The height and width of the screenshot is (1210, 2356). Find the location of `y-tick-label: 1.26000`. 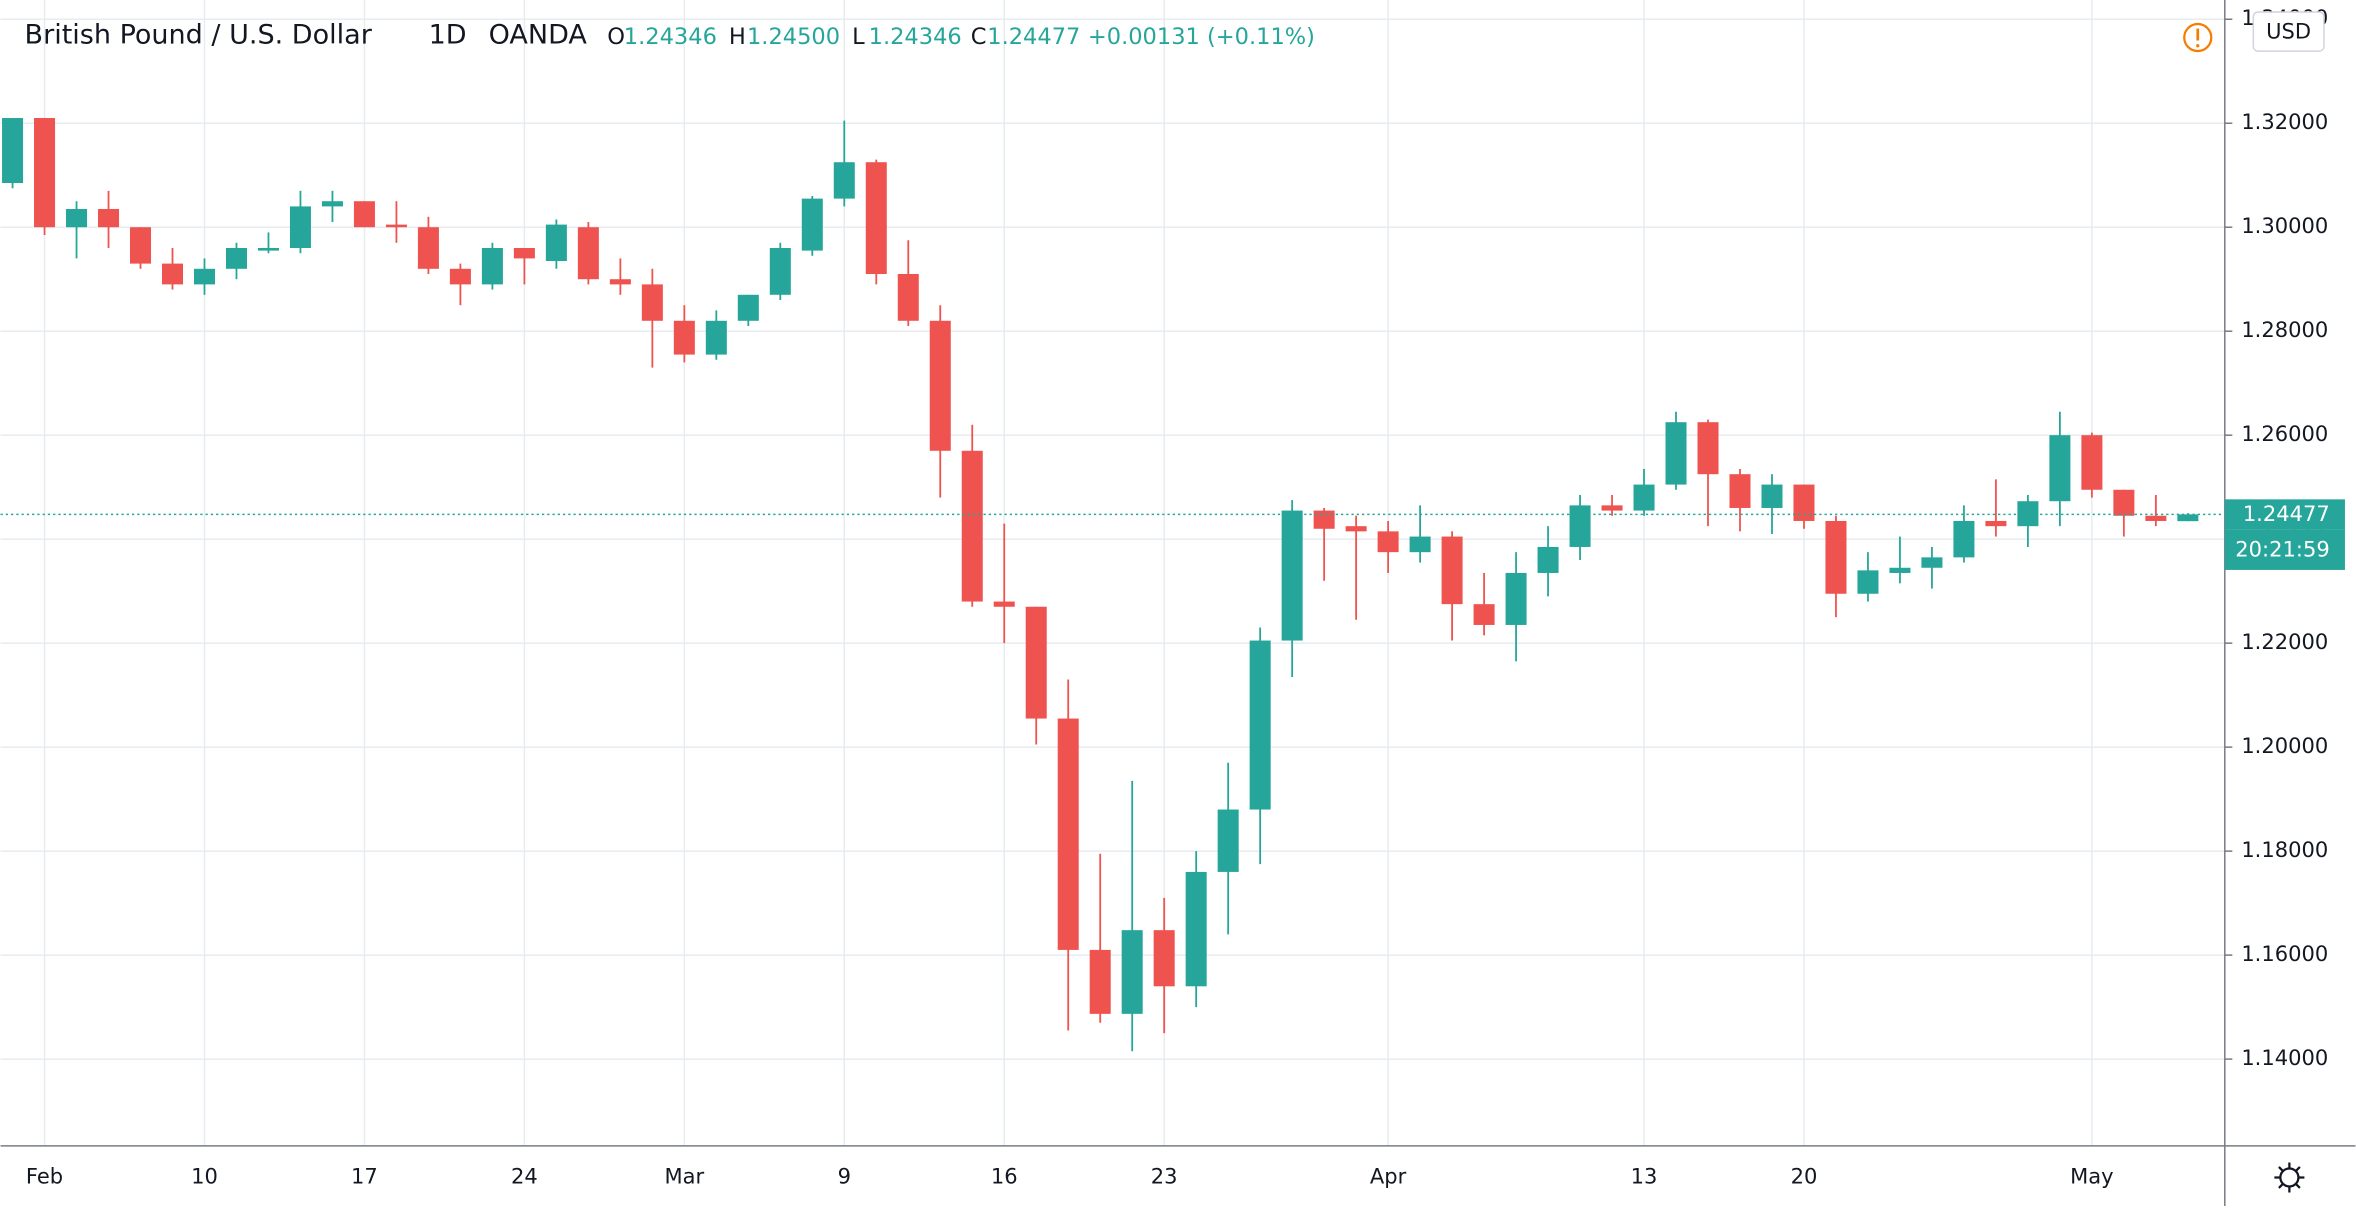

y-tick-label: 1.26000 is located at coordinates (2284, 433).